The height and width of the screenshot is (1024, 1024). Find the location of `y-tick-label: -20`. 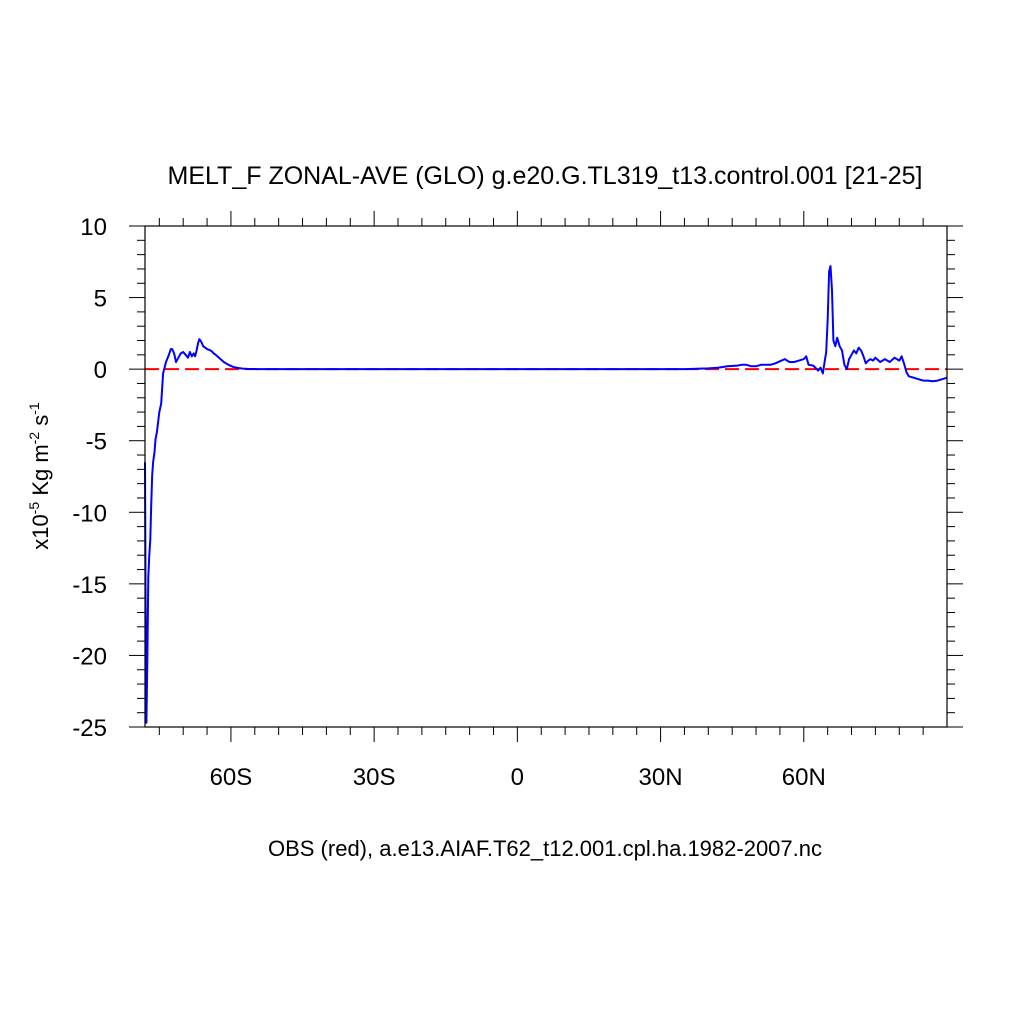

y-tick-label: -20 is located at coordinates (89, 656).